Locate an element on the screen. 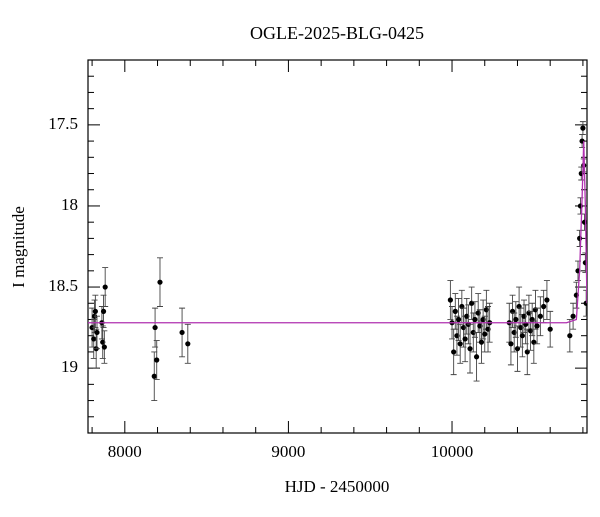 This screenshot has height=517, width=600. chart-title: OGLE-2025-BLG-0425 is located at coordinates (337, 33).